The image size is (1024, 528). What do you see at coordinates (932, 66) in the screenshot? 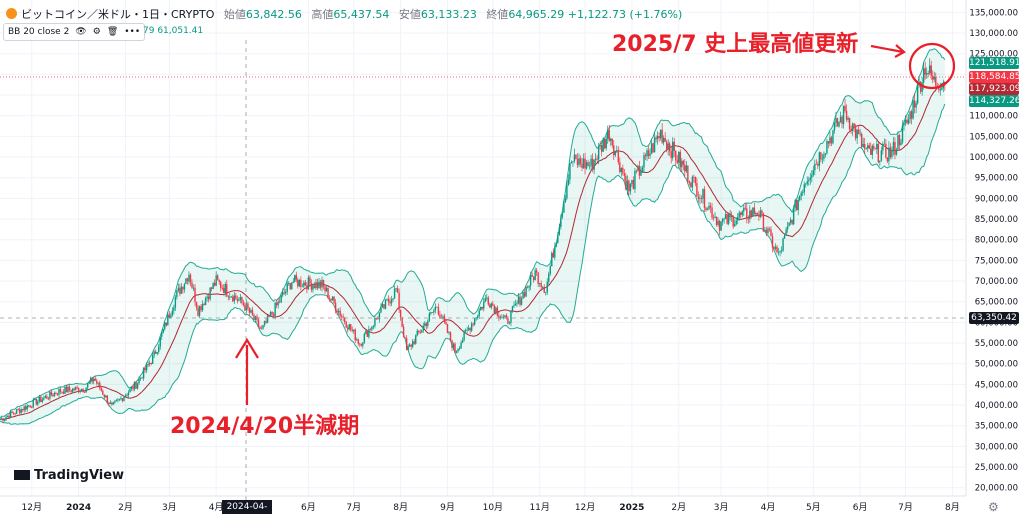
I see `ath-circle` at bounding box center [932, 66].